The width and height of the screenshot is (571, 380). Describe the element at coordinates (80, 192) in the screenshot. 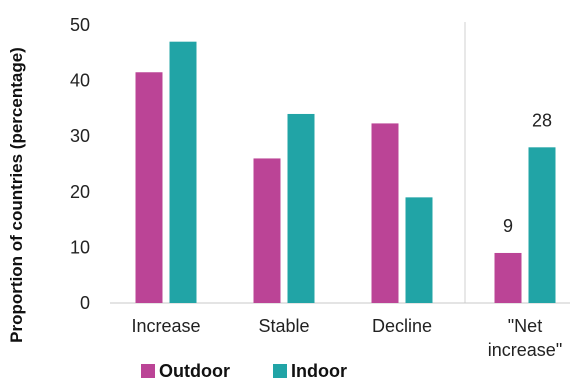

I see `y-tick-label: 20` at that location.